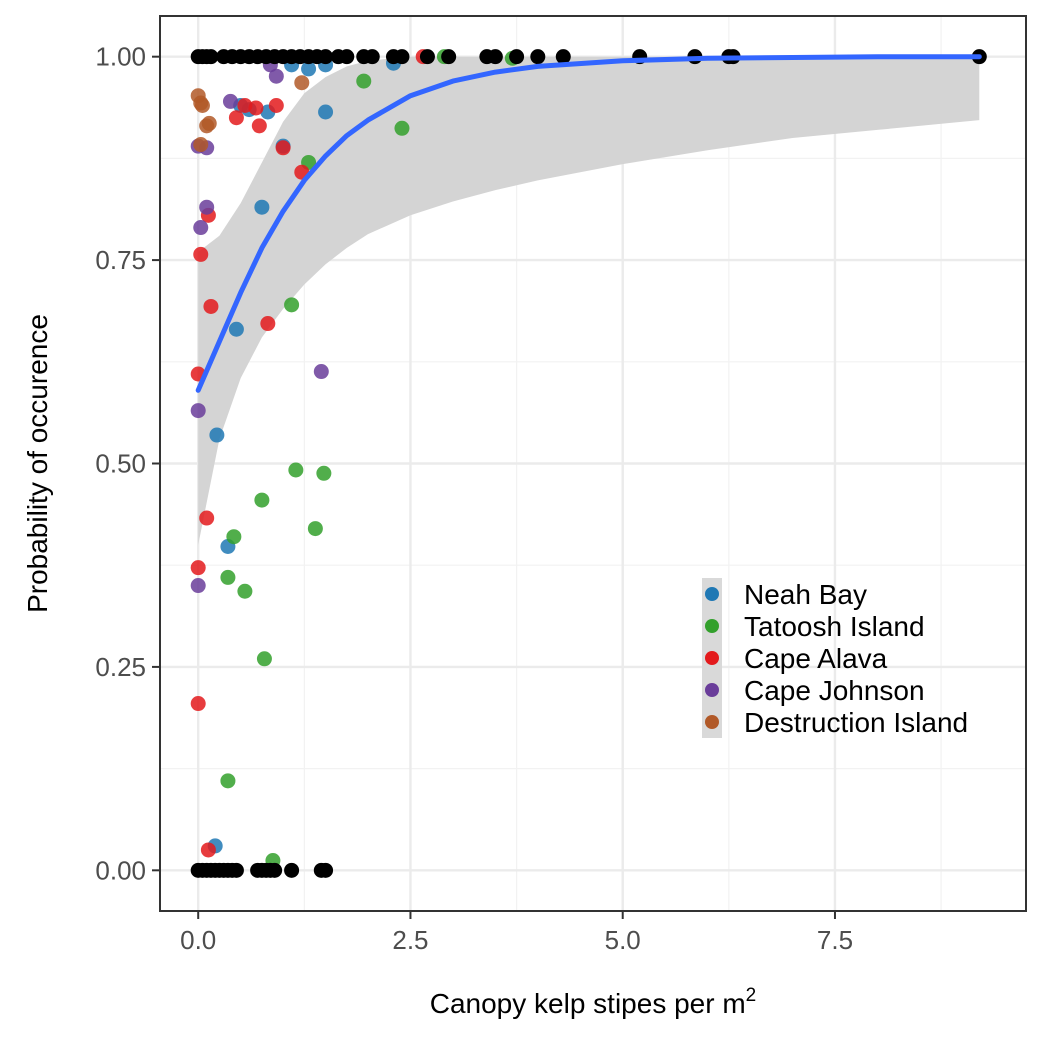  What do you see at coordinates (120, 464) in the screenshot?
I see `y-tick-label: 0.50` at bounding box center [120, 464].